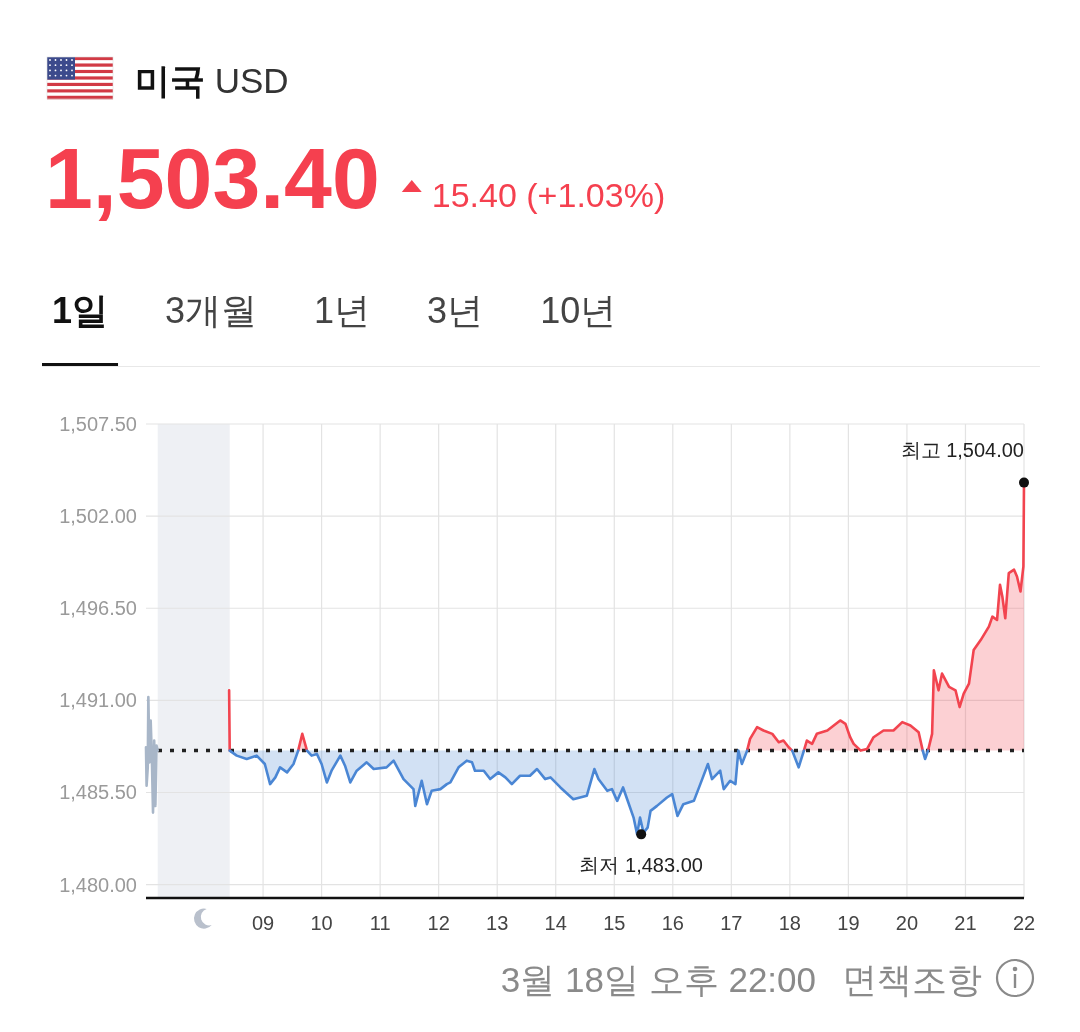 This screenshot has height=1032, width=1080. Describe the element at coordinates (731, 923) in the screenshot. I see `x-tick-label: 17` at that location.